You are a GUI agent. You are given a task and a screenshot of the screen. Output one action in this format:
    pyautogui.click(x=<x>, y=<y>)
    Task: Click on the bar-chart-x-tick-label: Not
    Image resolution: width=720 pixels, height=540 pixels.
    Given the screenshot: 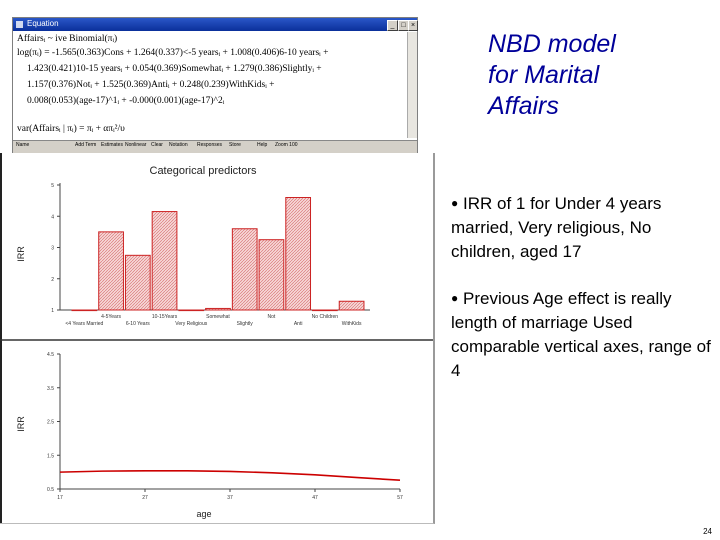 What is the action you would take?
    pyautogui.click(x=272, y=317)
    